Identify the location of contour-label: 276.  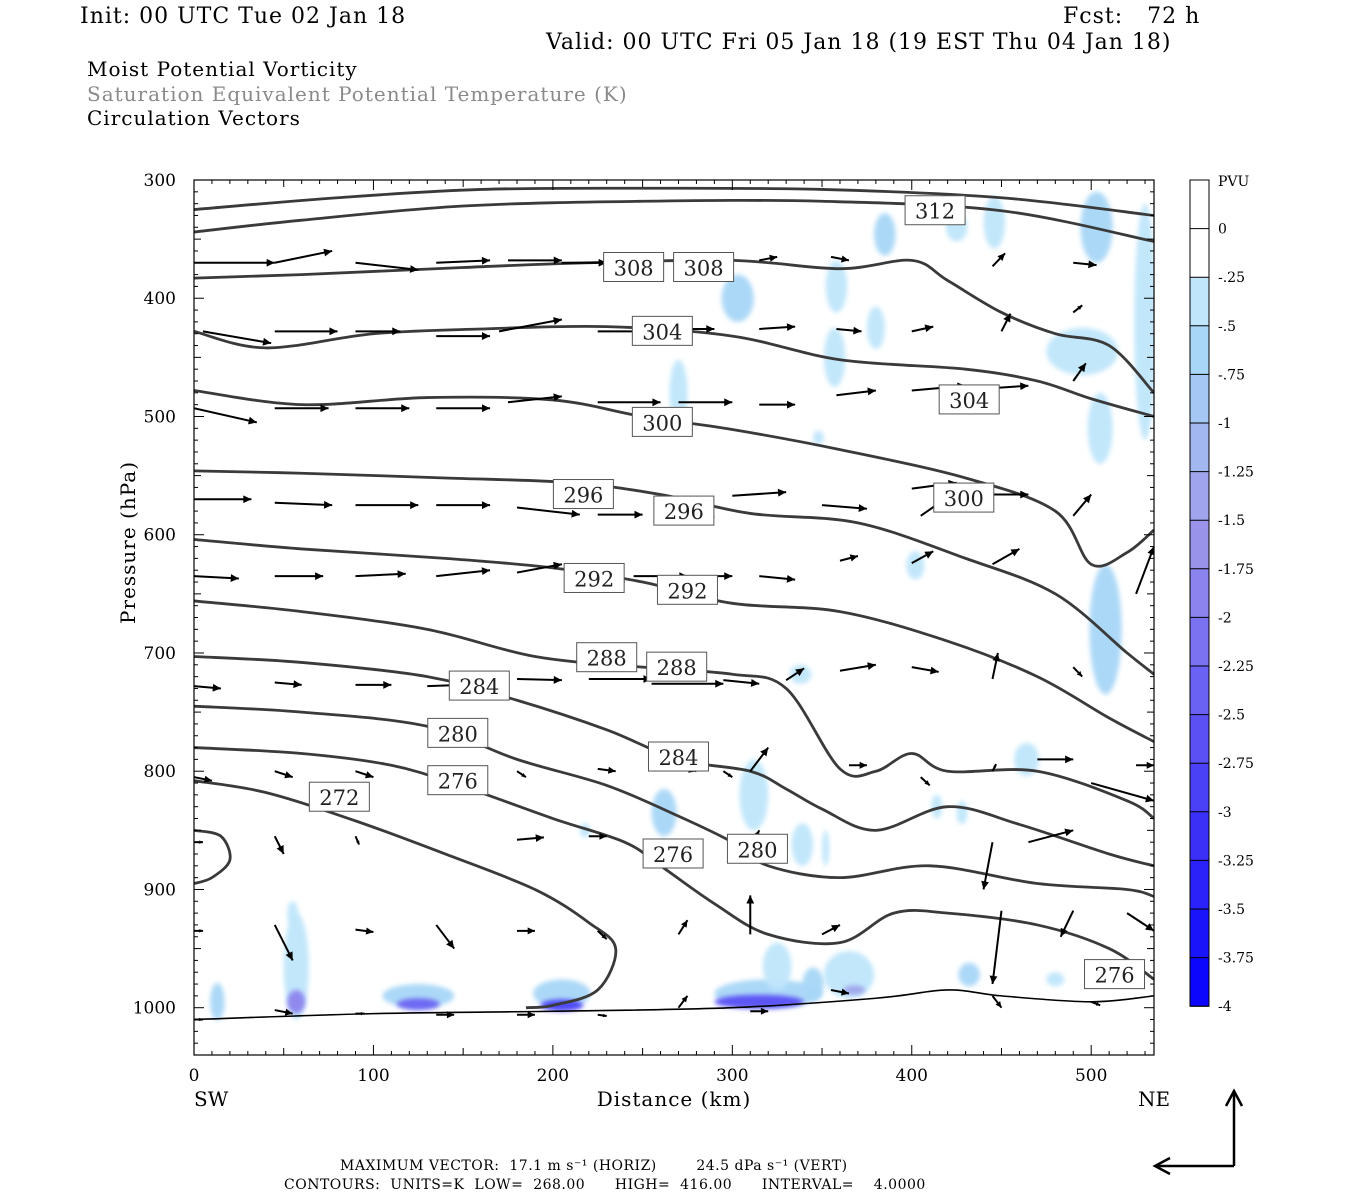
(673, 853).